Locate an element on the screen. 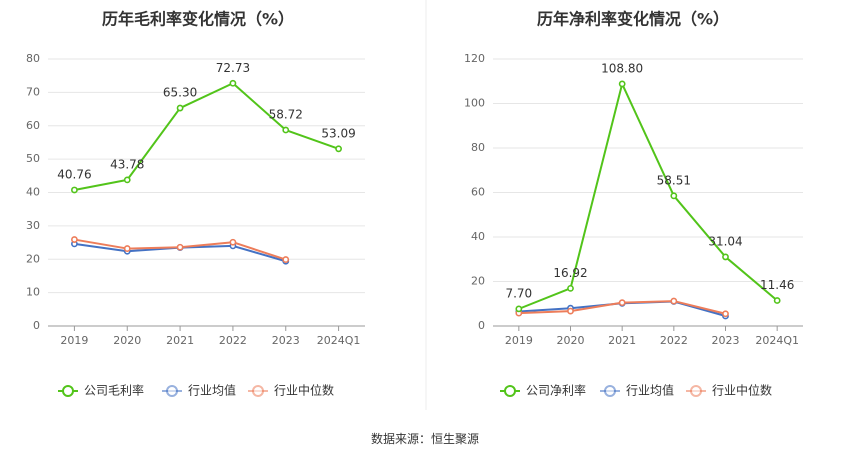 Image resolution: width=850 pixels, height=459 pixels. legend-label: 公司毛利率 is located at coordinates (114, 390).